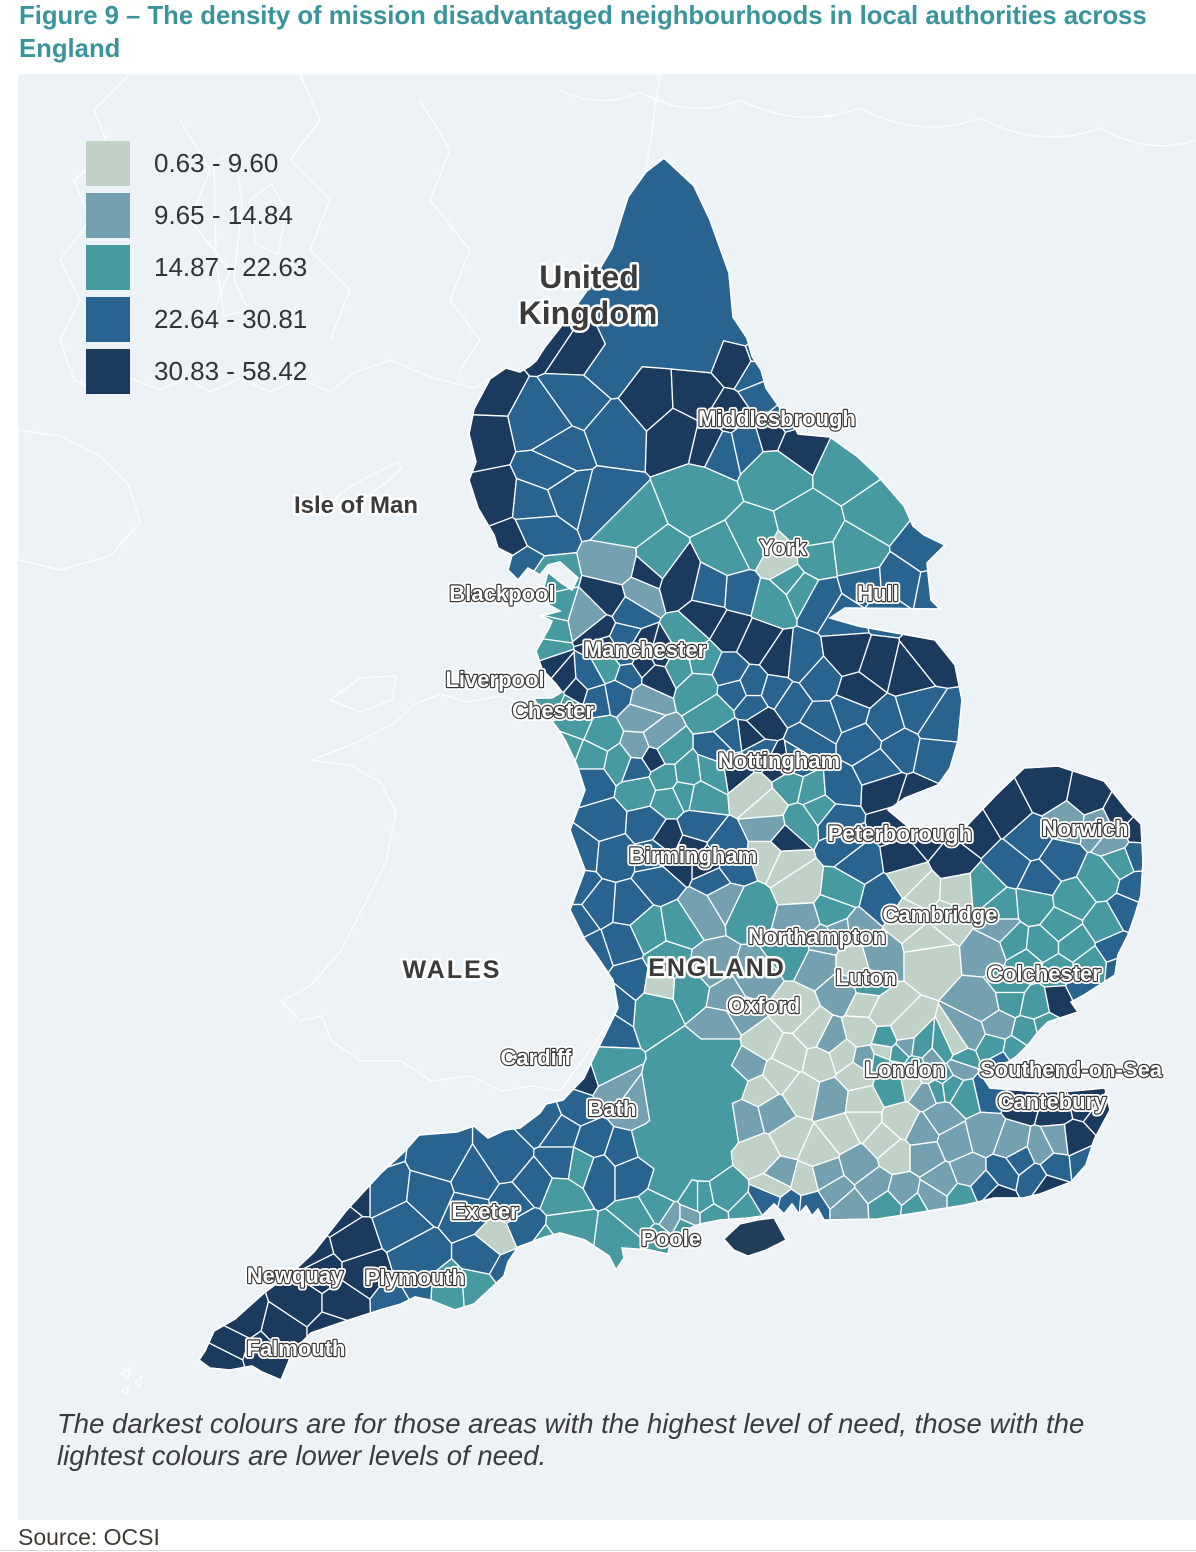  Describe the element at coordinates (900, 833) in the screenshot. I see `svg-text: Peterborough` at that location.